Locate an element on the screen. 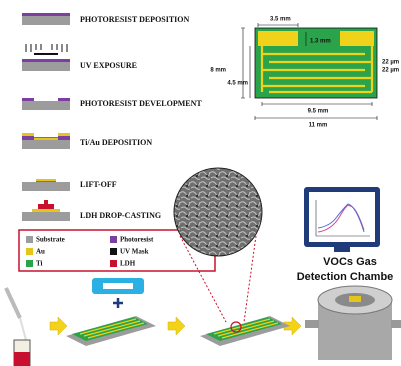 This screenshot has height=366, width=401. step-label: PHOTORESIST DEVELOPMENT is located at coordinates (141, 103).